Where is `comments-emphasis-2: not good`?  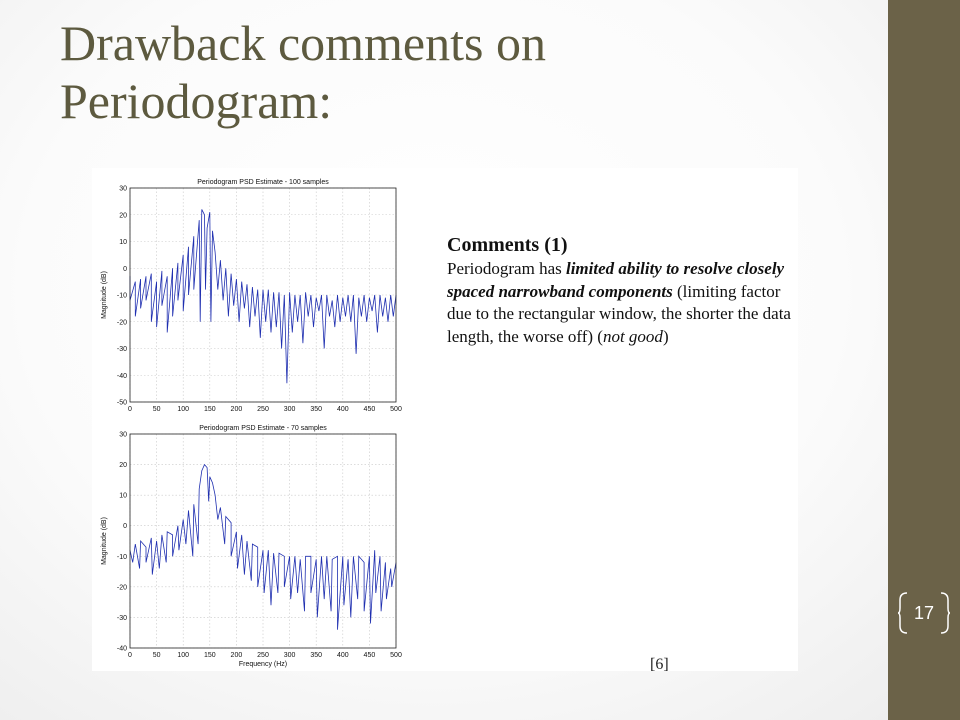
comments-emphasis-2: not good is located at coordinates (632, 336).